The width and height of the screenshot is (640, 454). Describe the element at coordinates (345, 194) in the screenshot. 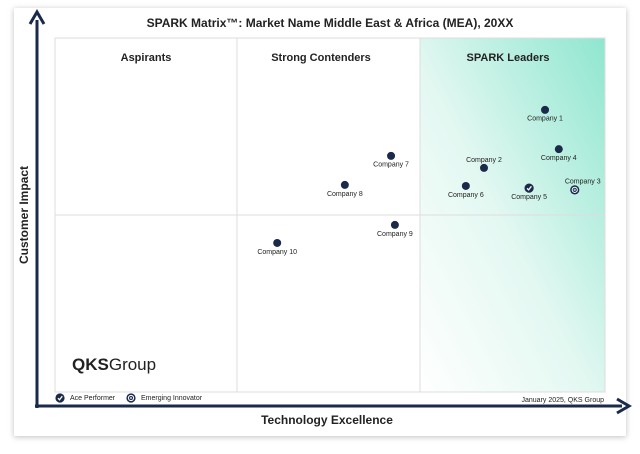

I see `point-label: Company 8` at that location.